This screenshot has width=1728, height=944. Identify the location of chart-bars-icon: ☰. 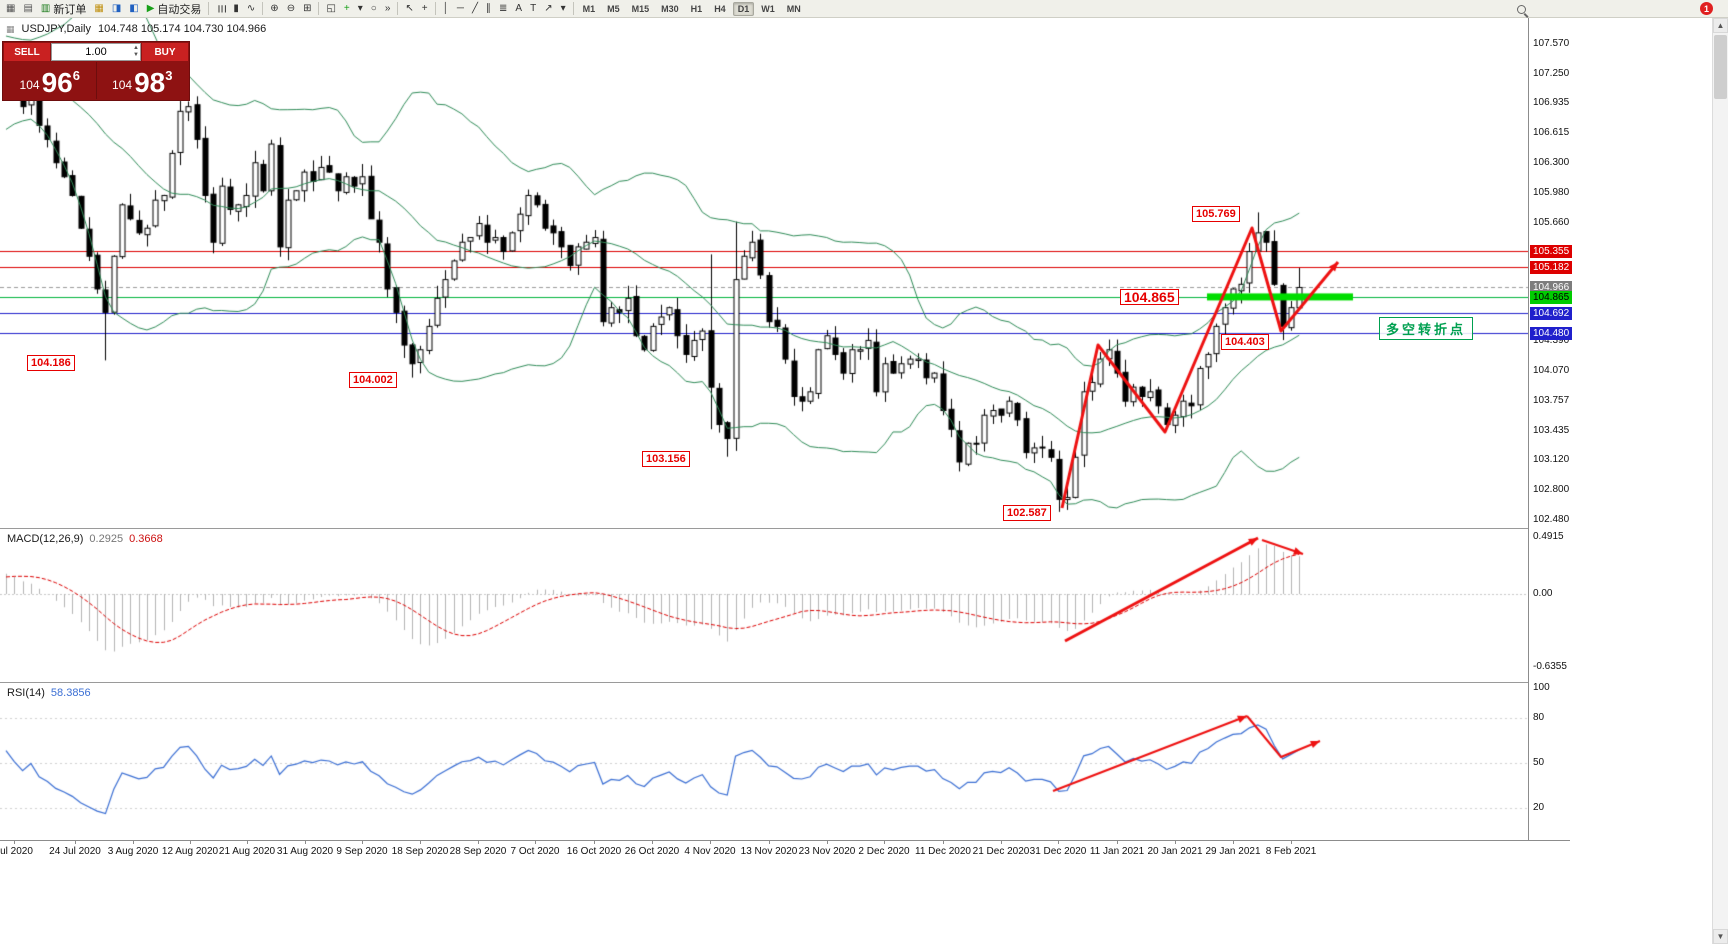
(221, 8).